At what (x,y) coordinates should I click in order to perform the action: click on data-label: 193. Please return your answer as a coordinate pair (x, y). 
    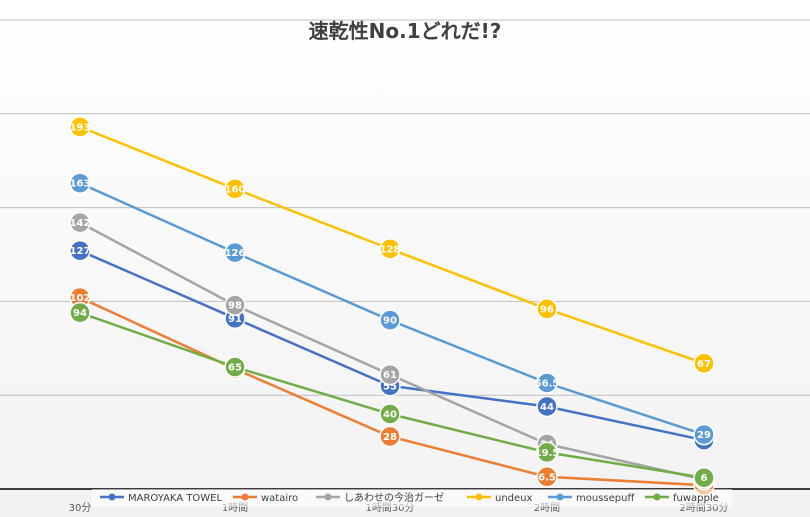
    Looking at the image, I should click on (80, 127).